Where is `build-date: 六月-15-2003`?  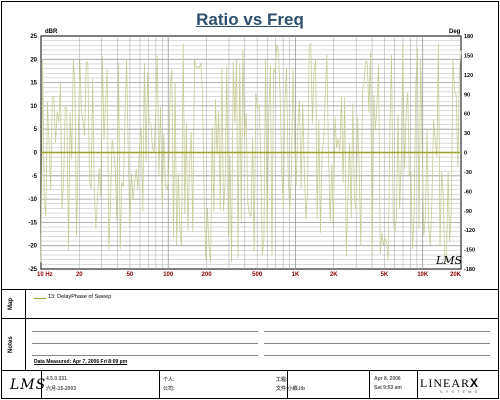 build-date: 六月-15-2003 is located at coordinates (61, 389).